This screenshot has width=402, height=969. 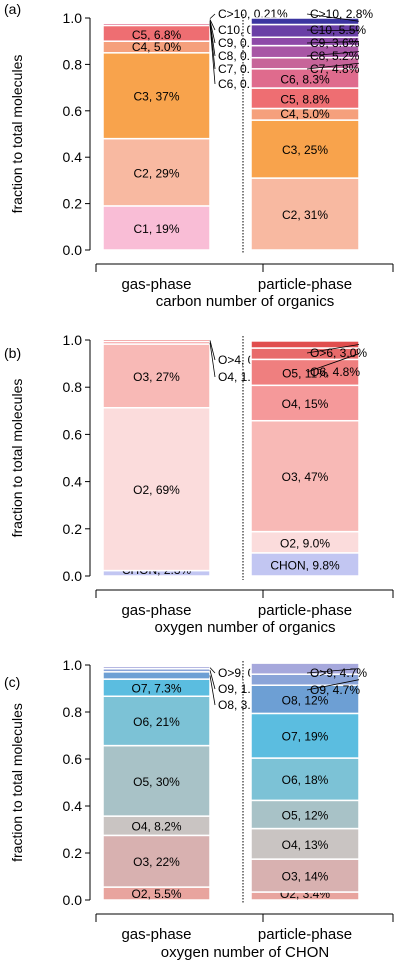 I want to click on segment-label: O5, 11%, so click(x=305, y=373).